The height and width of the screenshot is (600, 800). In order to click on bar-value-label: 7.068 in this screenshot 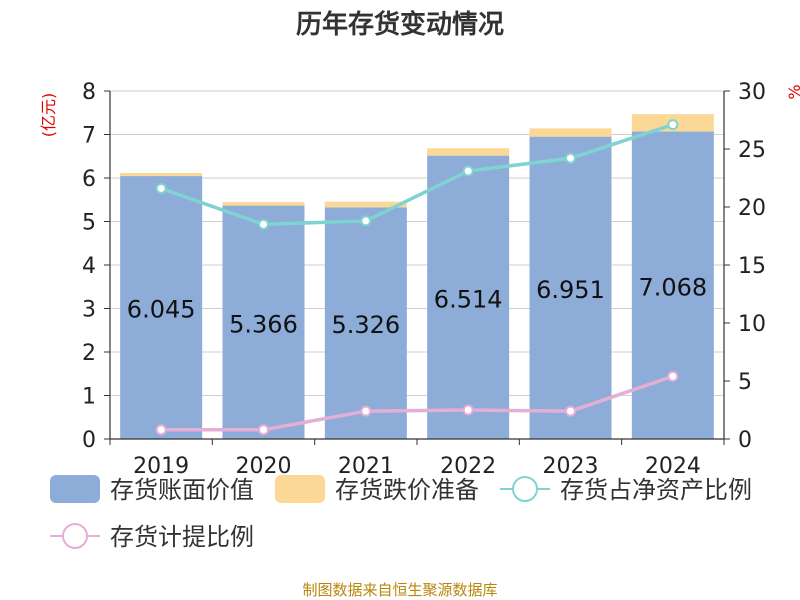, I will do `click(672, 287)`.